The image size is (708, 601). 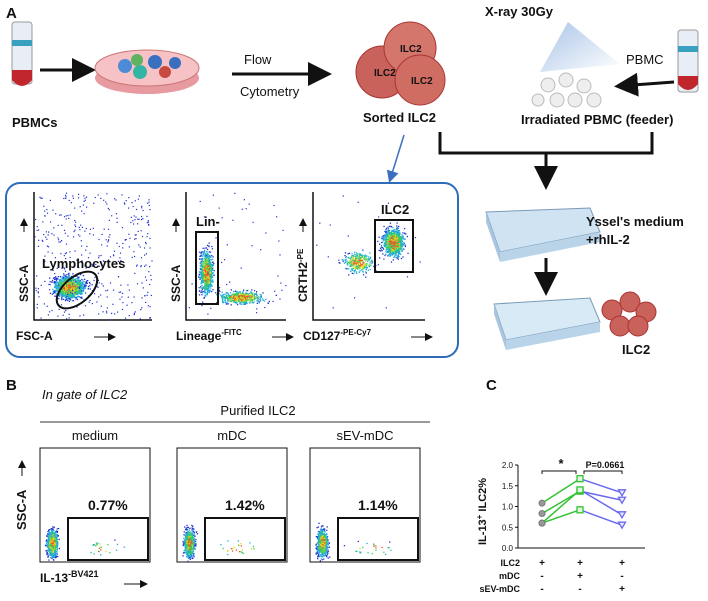 What do you see at coordinates (52, 543) in the screenshot?
I see `scatter-dots` at bounding box center [52, 543].